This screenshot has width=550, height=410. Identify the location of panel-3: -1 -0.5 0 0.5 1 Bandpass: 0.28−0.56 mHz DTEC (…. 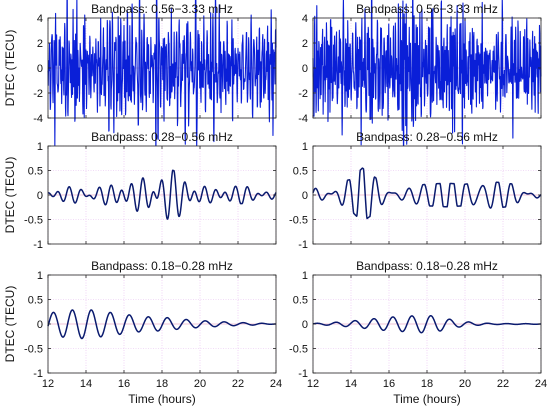
(140, 190).